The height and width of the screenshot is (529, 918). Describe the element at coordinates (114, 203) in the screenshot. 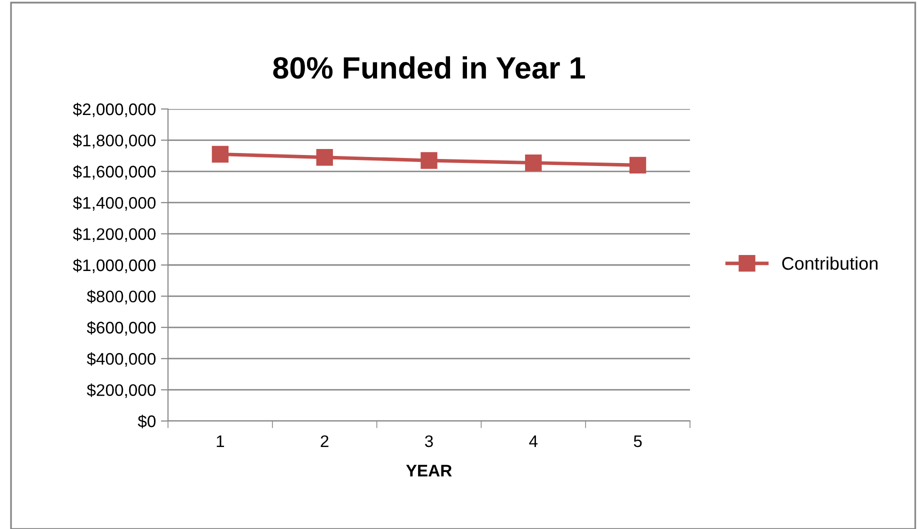

I see `y-tick-label: $1,400,000` at that location.